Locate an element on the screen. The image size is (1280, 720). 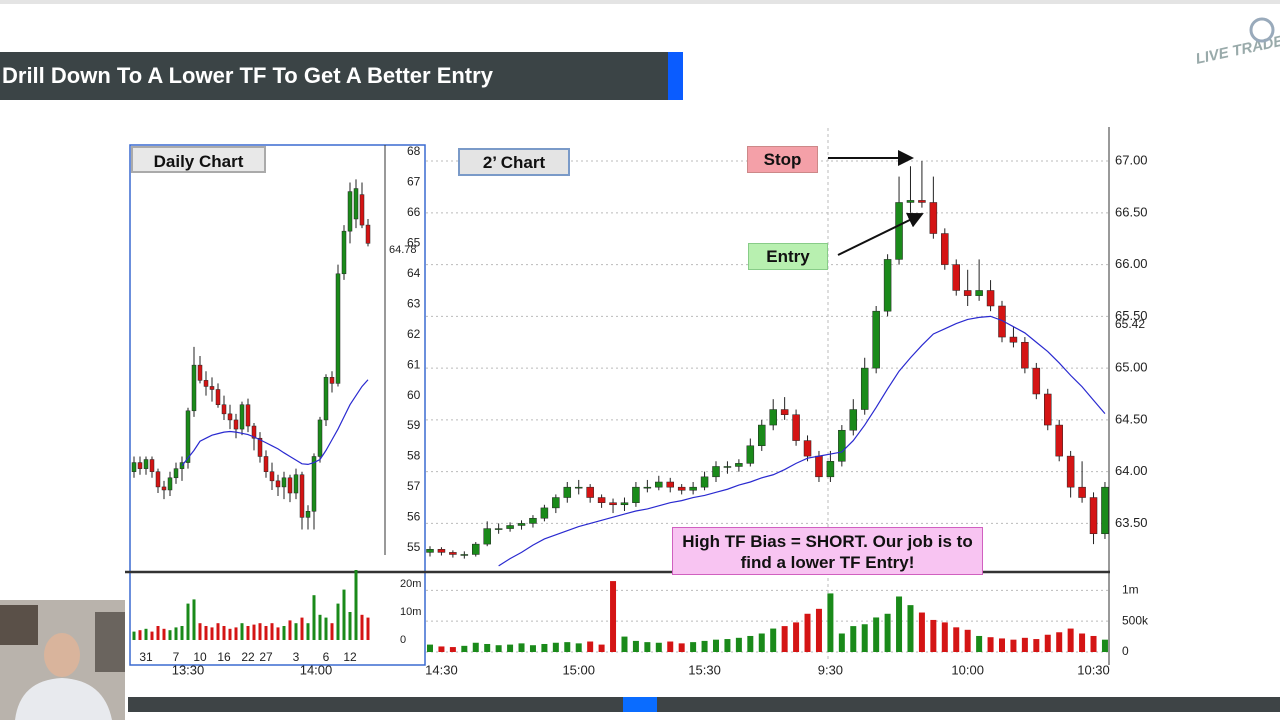
volume-tick-label: 1m is located at coordinates (1130, 590).